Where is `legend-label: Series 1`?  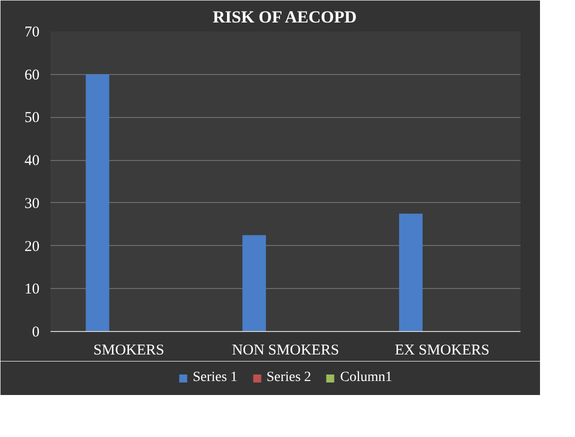 legend-label: Series 1 is located at coordinates (215, 378).